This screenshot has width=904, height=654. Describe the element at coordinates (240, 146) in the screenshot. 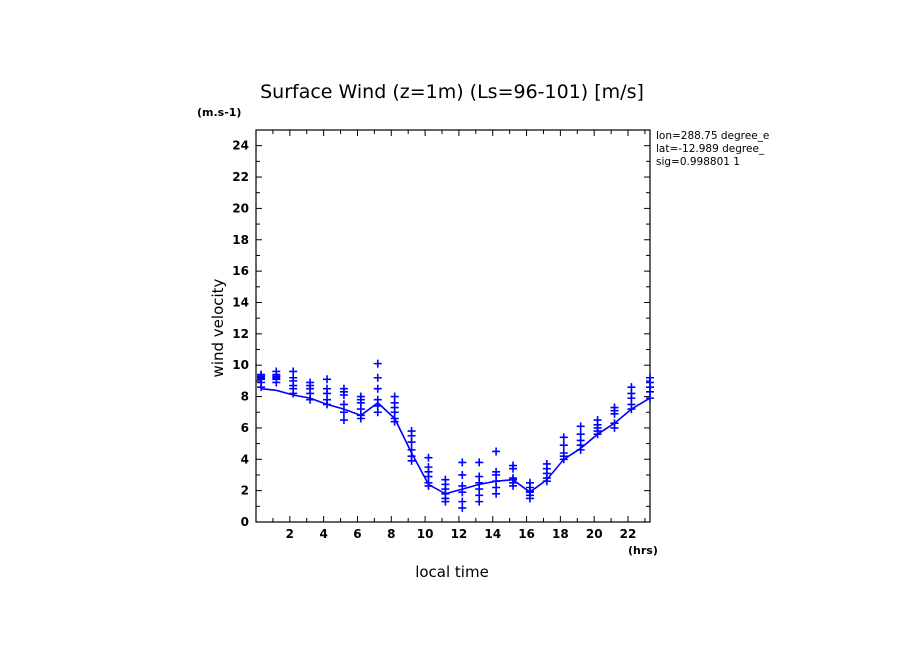

I see `y-tick-label: 24` at that location.